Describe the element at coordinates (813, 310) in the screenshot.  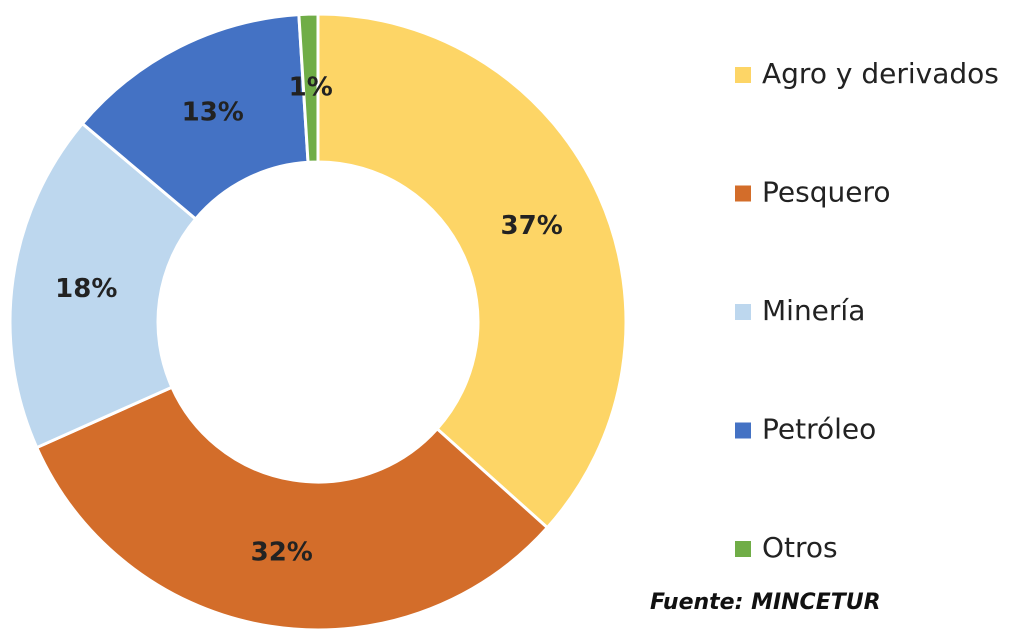
I see `legend-label: Minería` at that location.